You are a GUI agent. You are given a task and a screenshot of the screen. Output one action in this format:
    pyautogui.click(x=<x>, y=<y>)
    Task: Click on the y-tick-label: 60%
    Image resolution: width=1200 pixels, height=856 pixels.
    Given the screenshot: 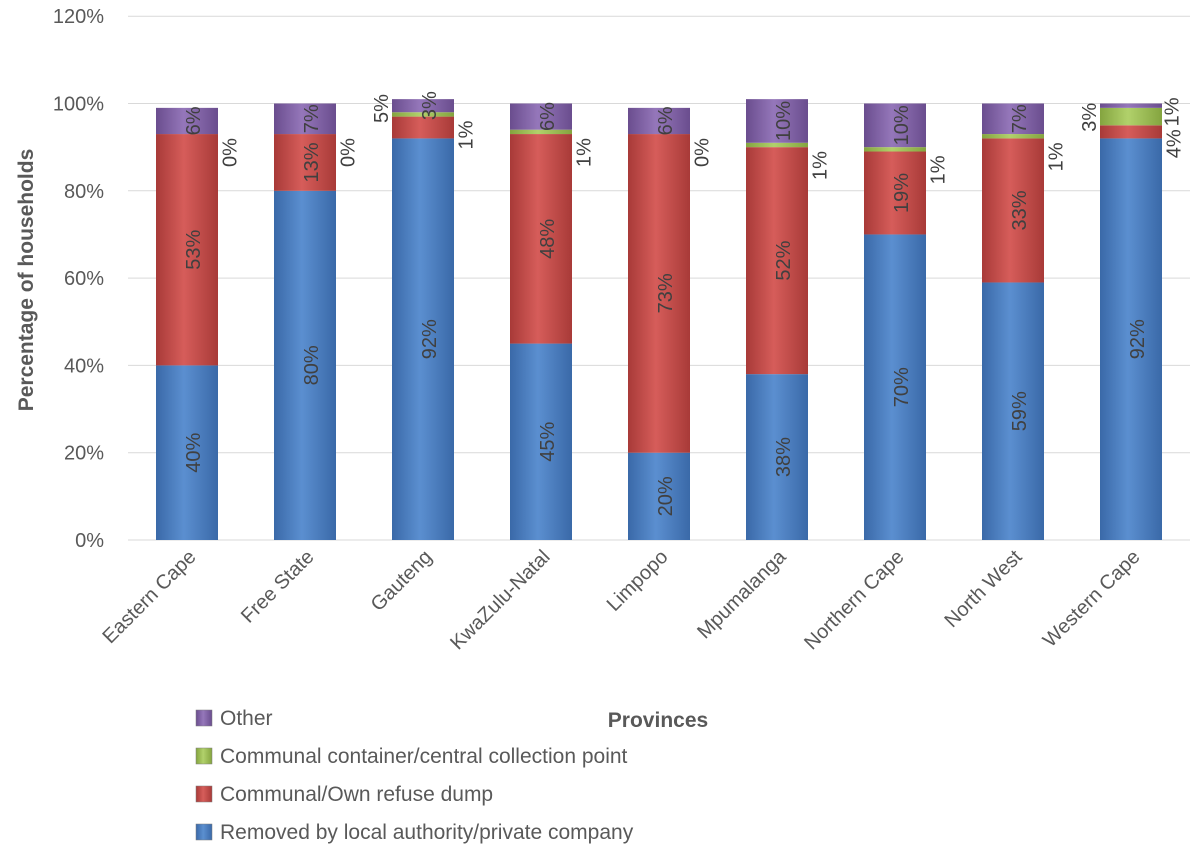 What is the action you would take?
    pyautogui.click(x=84, y=279)
    